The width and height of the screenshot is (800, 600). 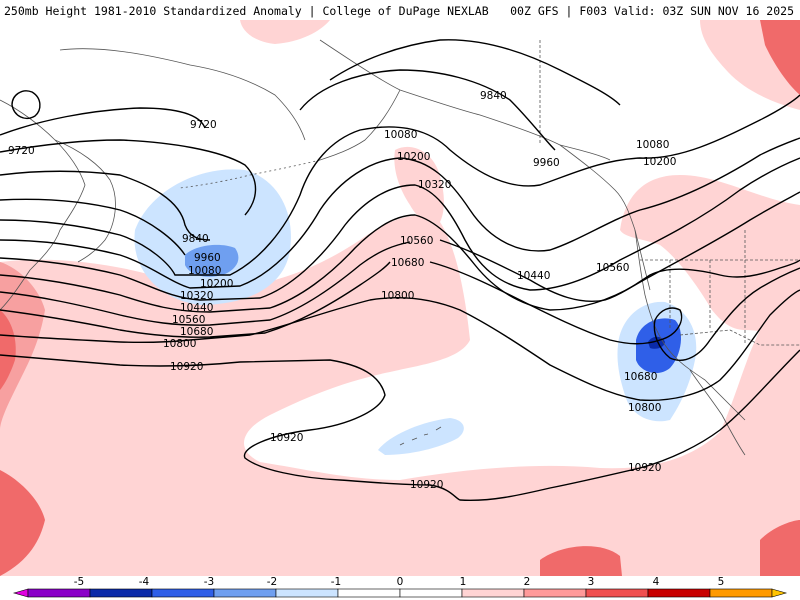 What do you see at coordinates (22, 523) in the screenshot?
I see `southwest-strong-anomaly` at bounding box center [22, 523].